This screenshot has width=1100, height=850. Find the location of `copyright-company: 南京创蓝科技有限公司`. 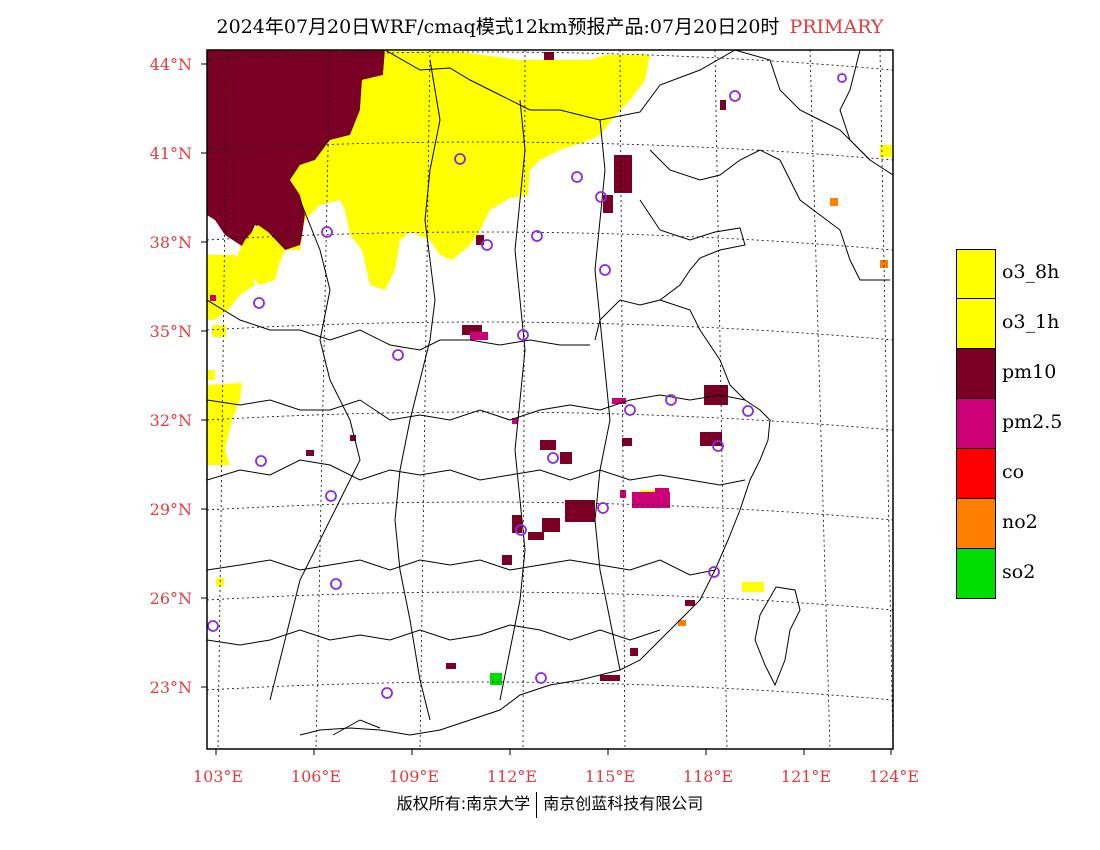

copyright-company: 南京创蓝科技有限公司 is located at coordinates (623, 803).